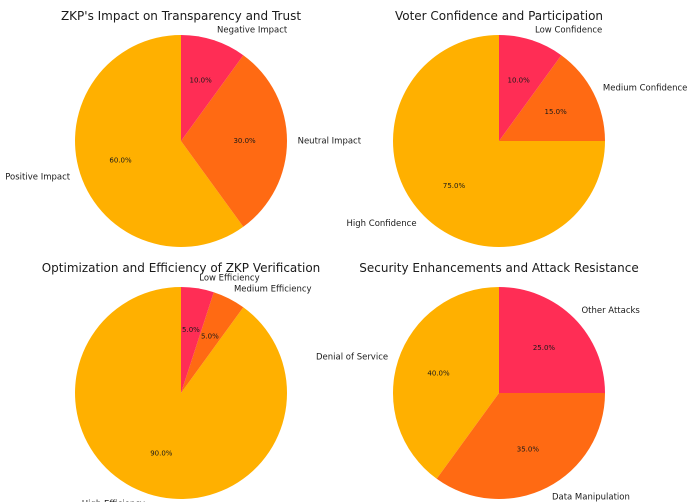  I want to click on pie-slice-medium-confidence, so click(552, 98).